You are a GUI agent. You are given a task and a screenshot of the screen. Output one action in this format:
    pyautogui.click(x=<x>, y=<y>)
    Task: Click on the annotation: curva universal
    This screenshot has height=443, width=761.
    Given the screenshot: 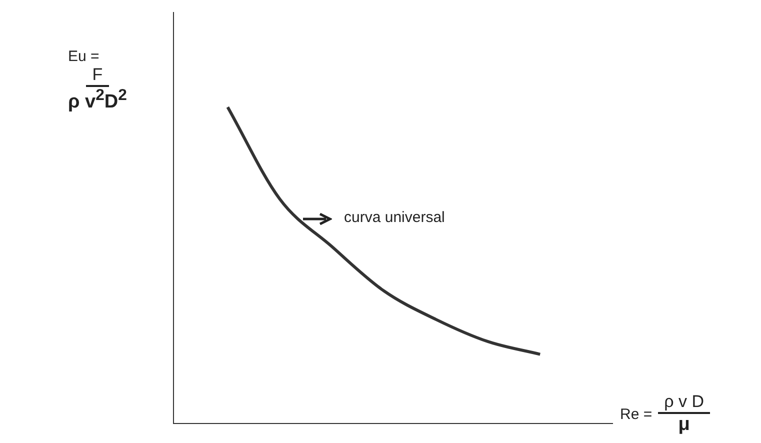 What is the action you would take?
    pyautogui.click(x=394, y=217)
    